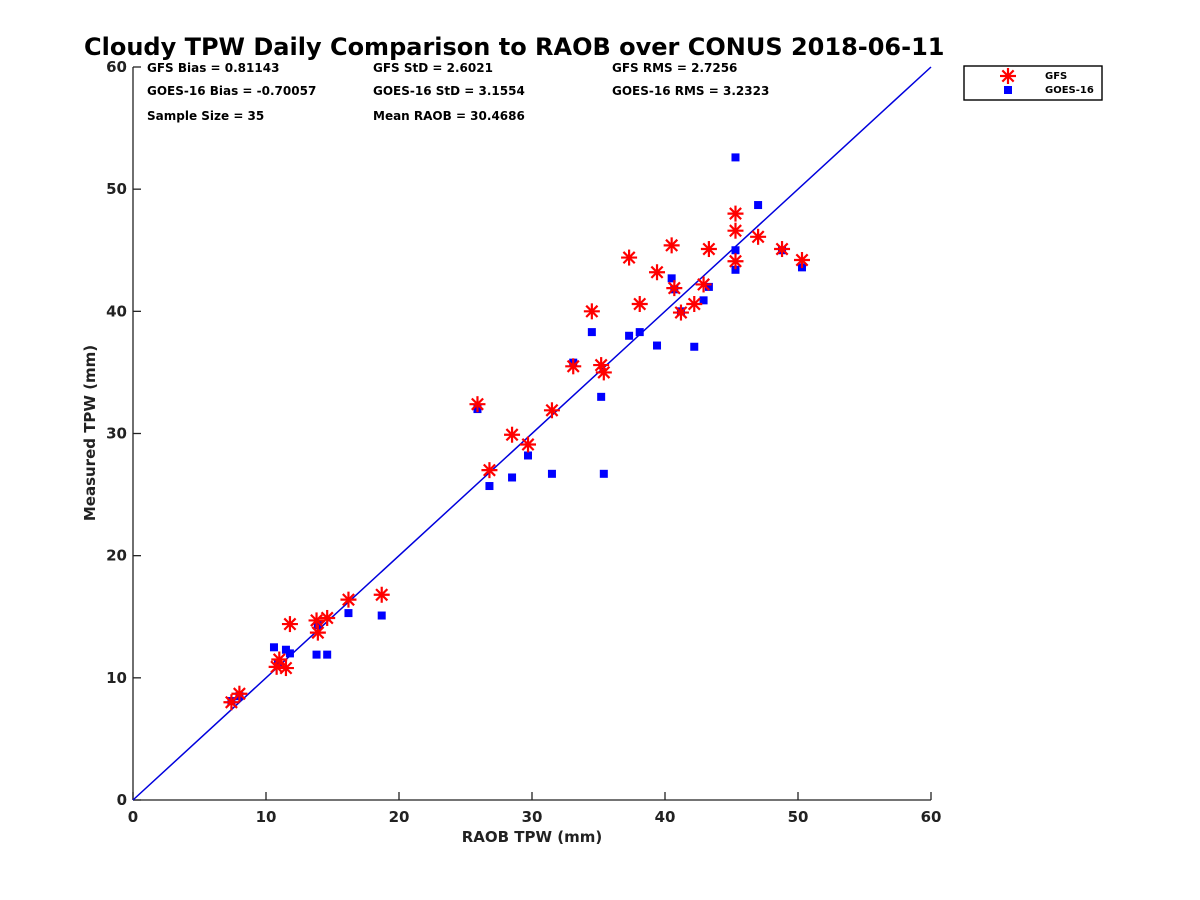  What do you see at coordinates (1008, 90) in the screenshot?
I see `legend-goes16-marker` at bounding box center [1008, 90].